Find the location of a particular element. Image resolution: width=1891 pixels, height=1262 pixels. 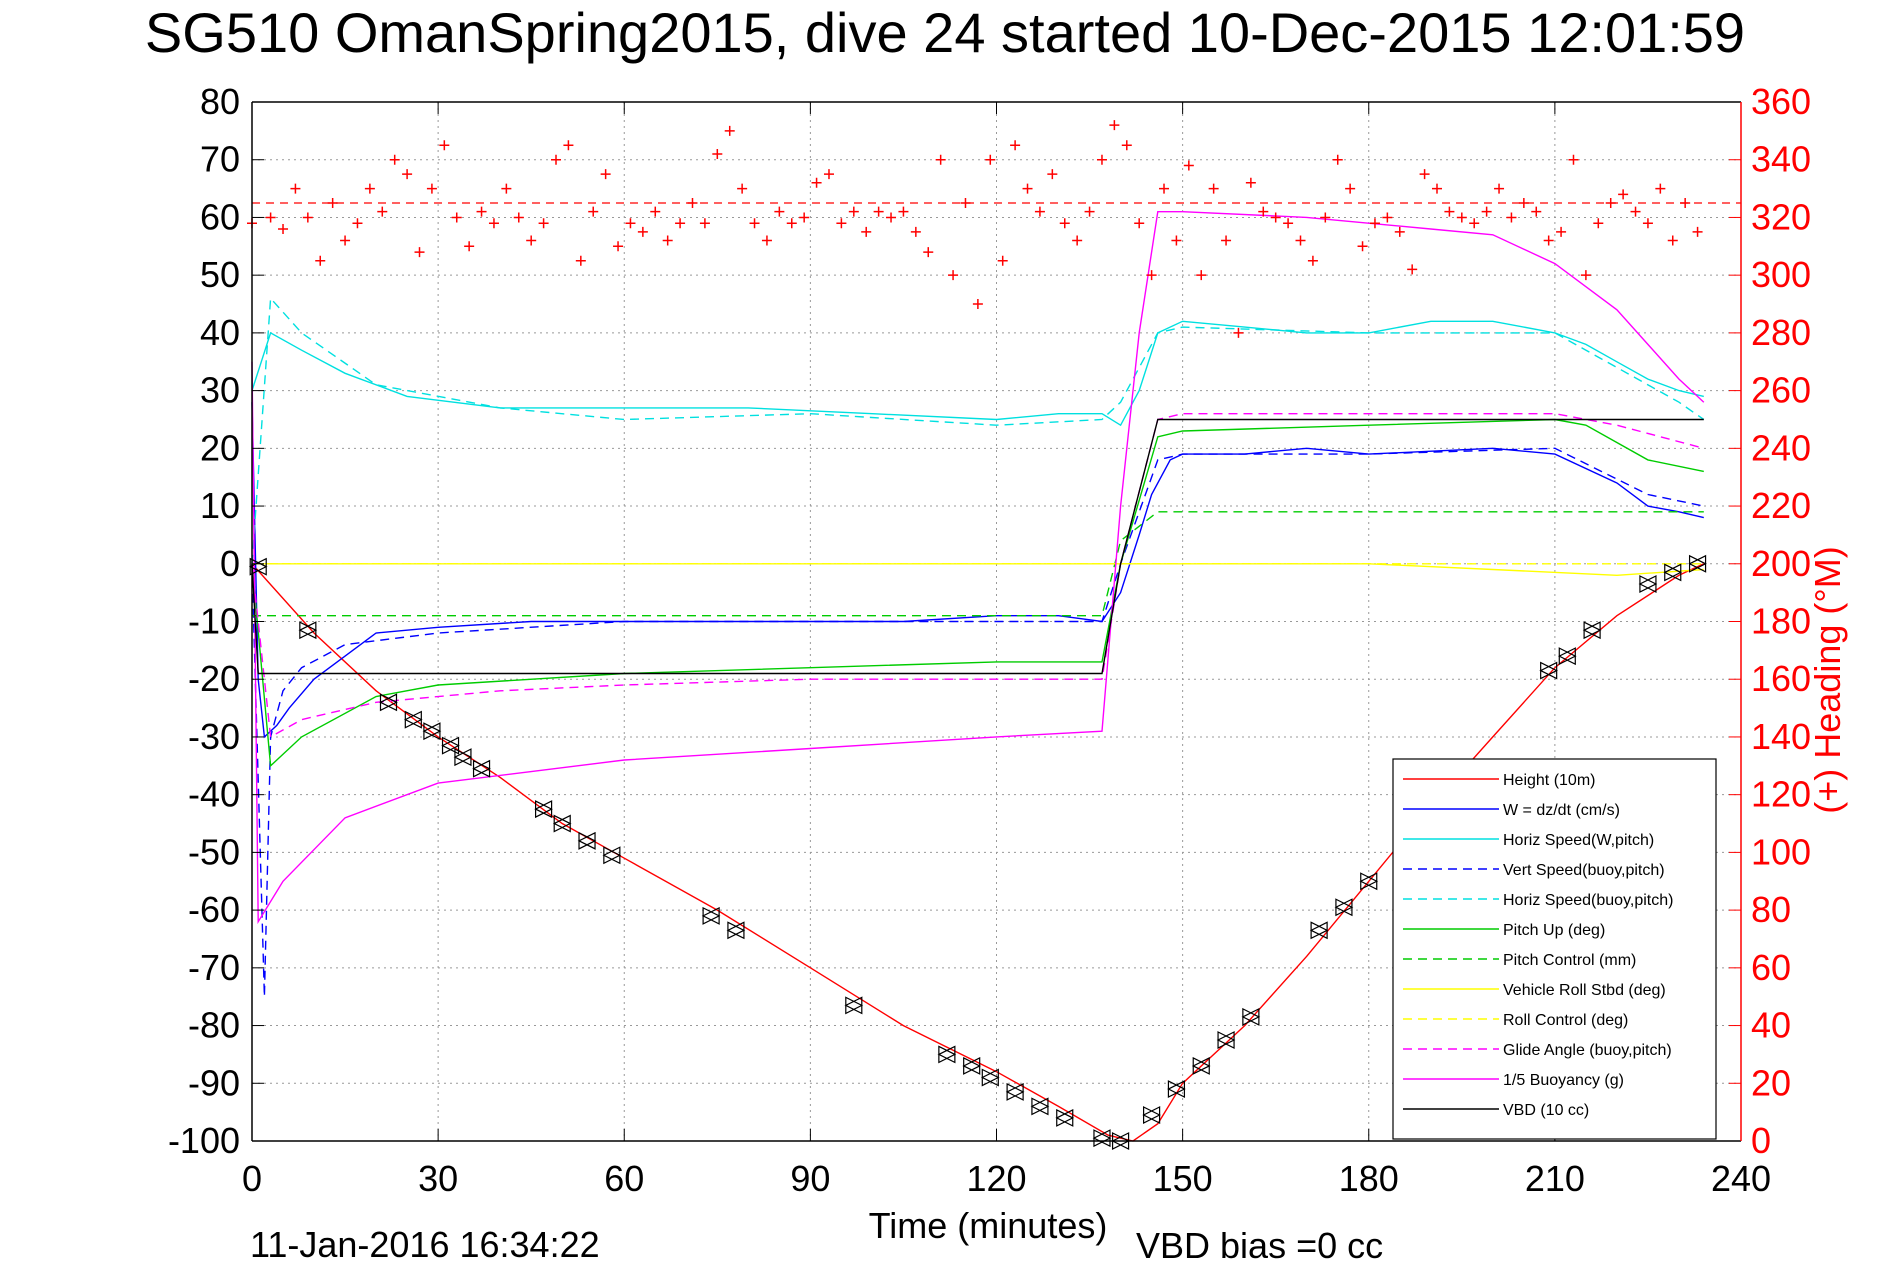

y-tick-label: 20 is located at coordinates (220, 447).